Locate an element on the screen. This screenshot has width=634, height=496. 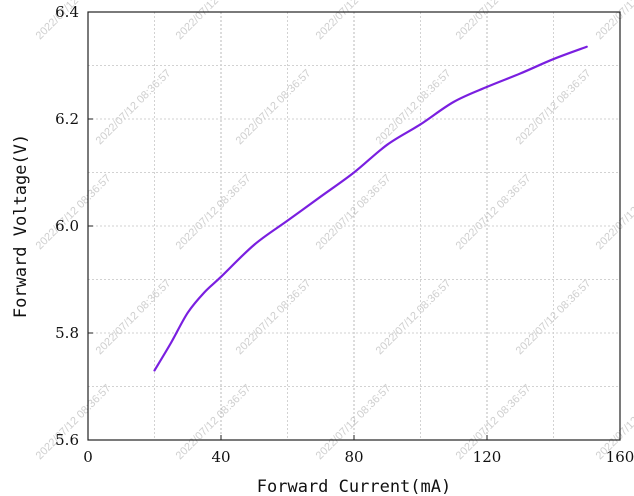
x-tick-label: 40 is located at coordinates (220, 457).